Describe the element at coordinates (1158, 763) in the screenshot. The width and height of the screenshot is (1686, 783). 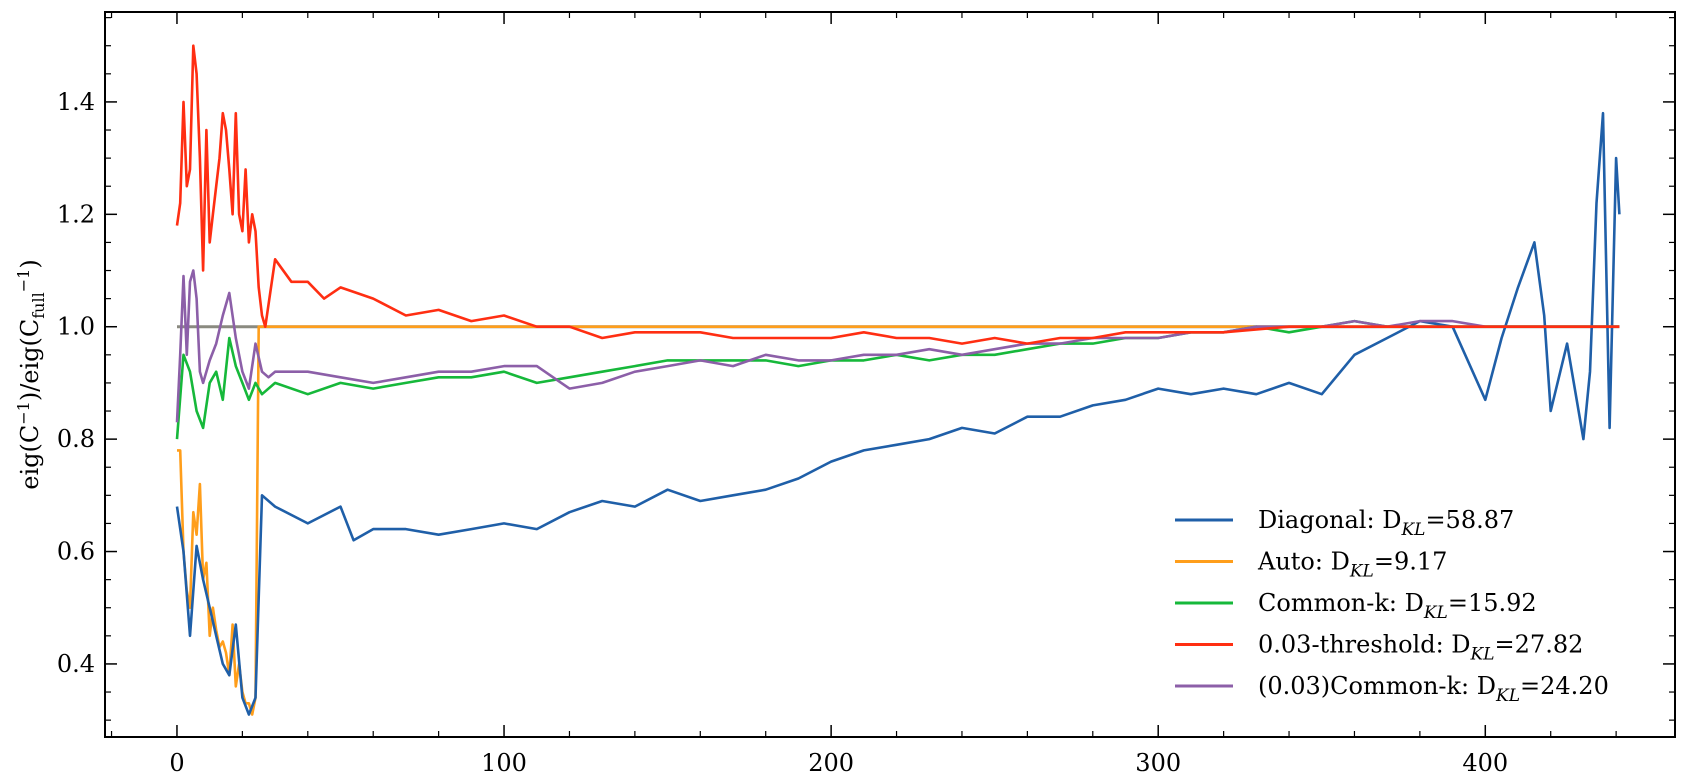
I see `x-tick-label: 300` at that location.